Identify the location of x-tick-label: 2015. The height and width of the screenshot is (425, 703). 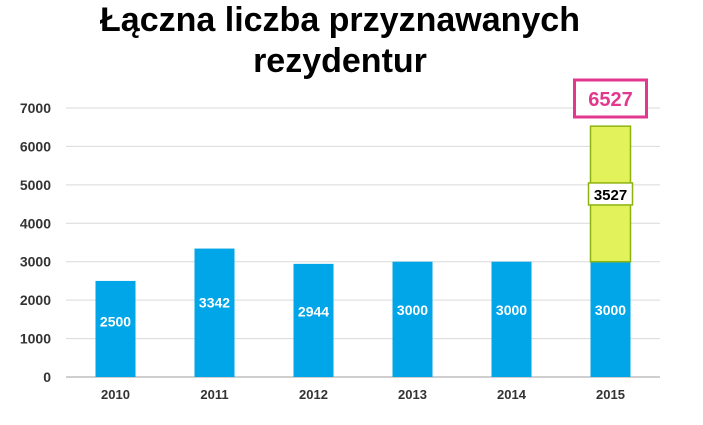
(610, 394).